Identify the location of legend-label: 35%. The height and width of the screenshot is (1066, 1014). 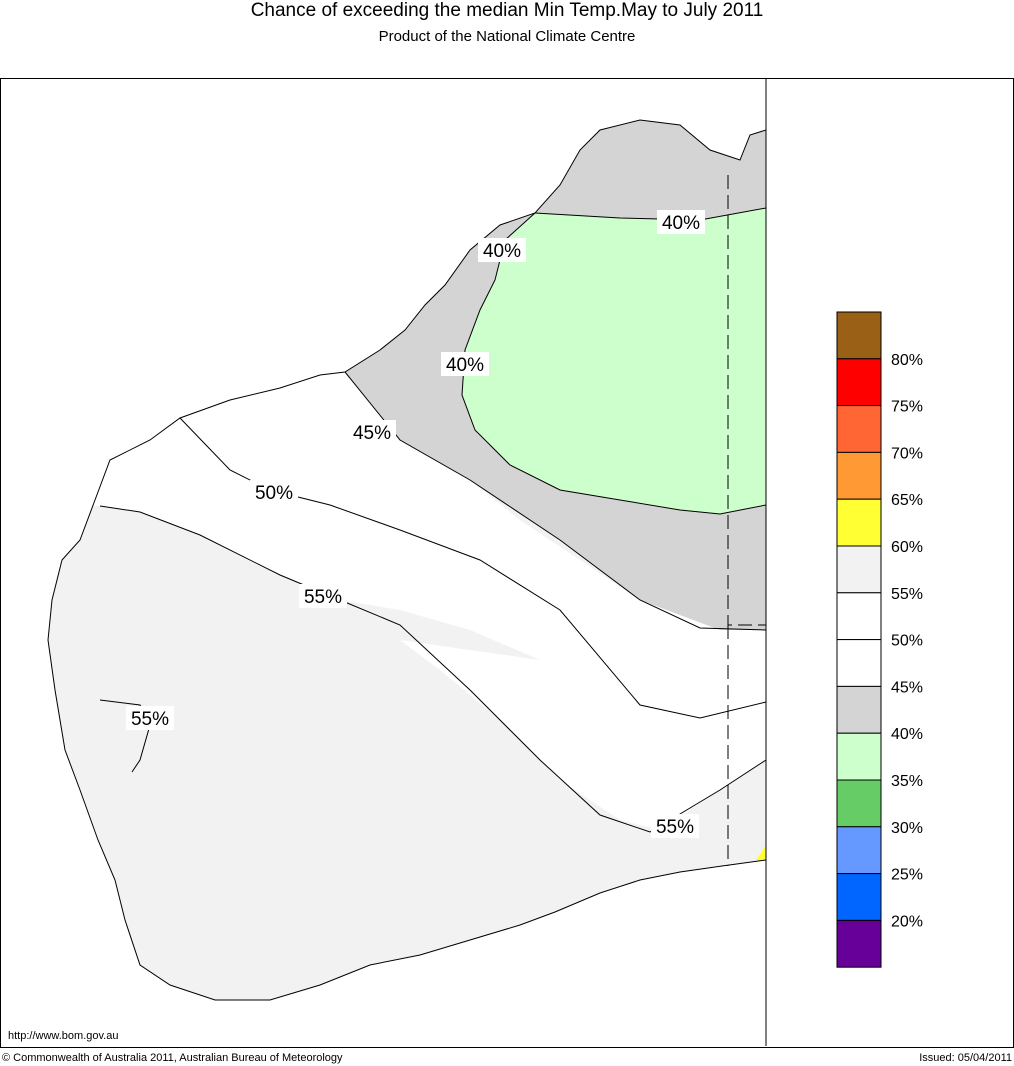
(907, 781).